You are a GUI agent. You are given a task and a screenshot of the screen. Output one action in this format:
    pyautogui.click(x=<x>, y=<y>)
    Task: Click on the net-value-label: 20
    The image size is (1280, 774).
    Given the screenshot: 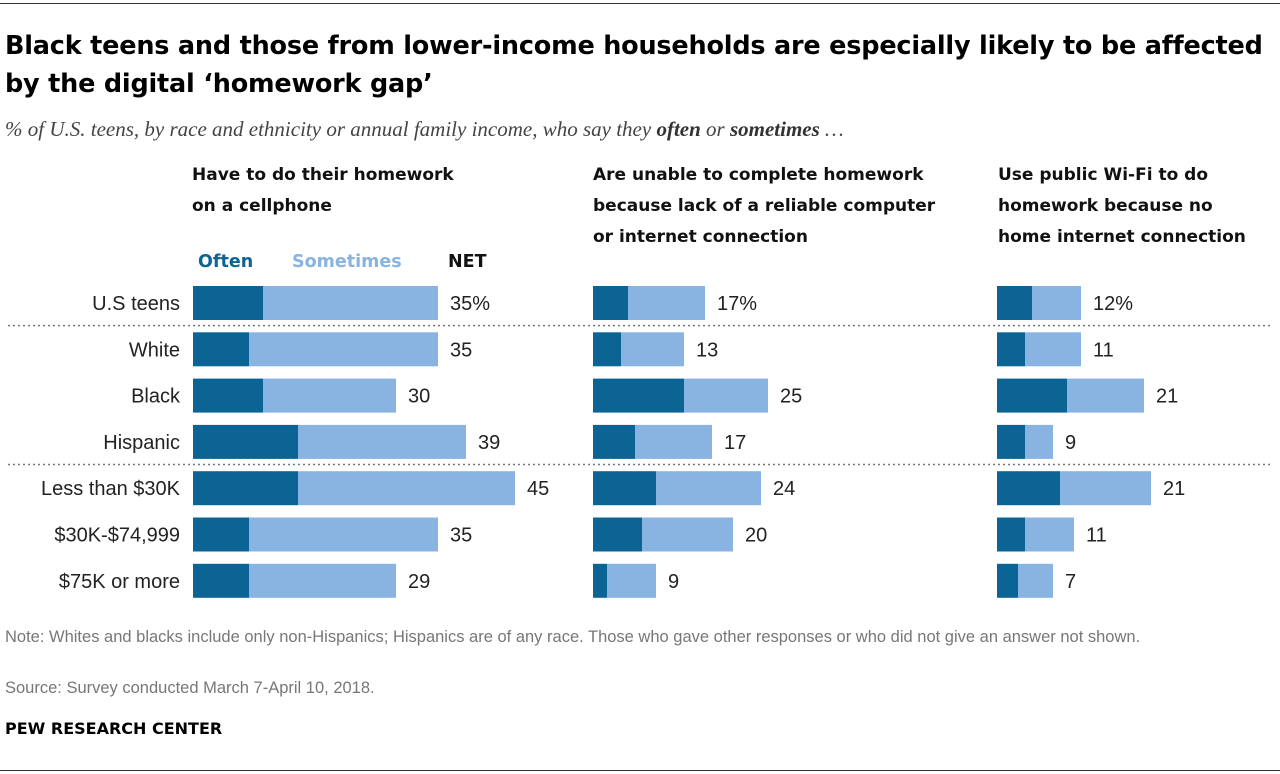 What is the action you would take?
    pyautogui.click(x=756, y=536)
    